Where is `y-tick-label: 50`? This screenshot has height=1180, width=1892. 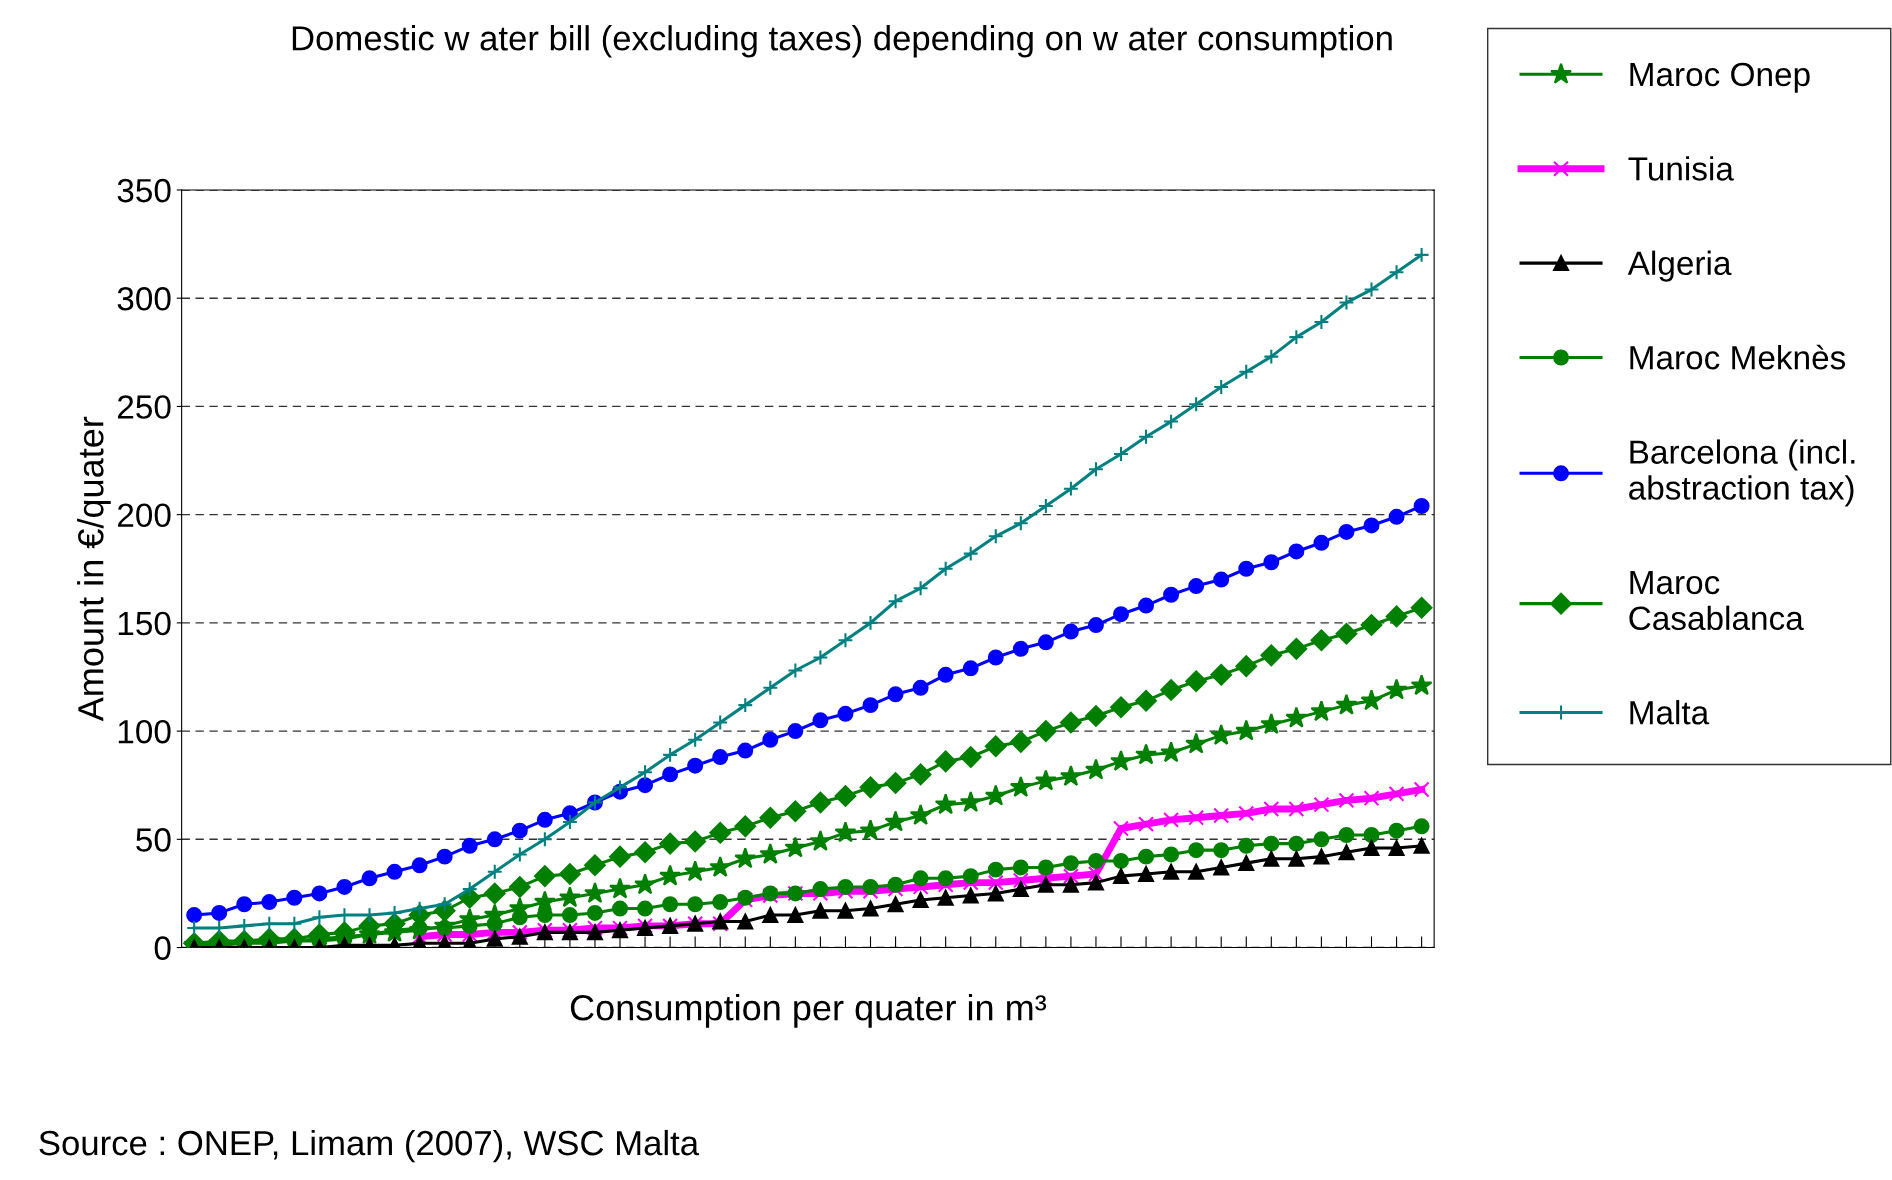 y-tick-label: 50 is located at coordinates (153, 840).